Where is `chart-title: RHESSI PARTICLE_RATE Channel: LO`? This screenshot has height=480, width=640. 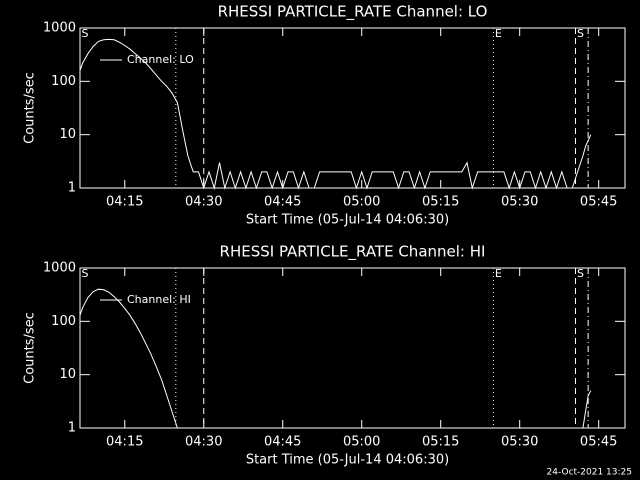
chart-title: RHESSI PARTICLE_RATE Channel: LO is located at coordinates (353, 12).